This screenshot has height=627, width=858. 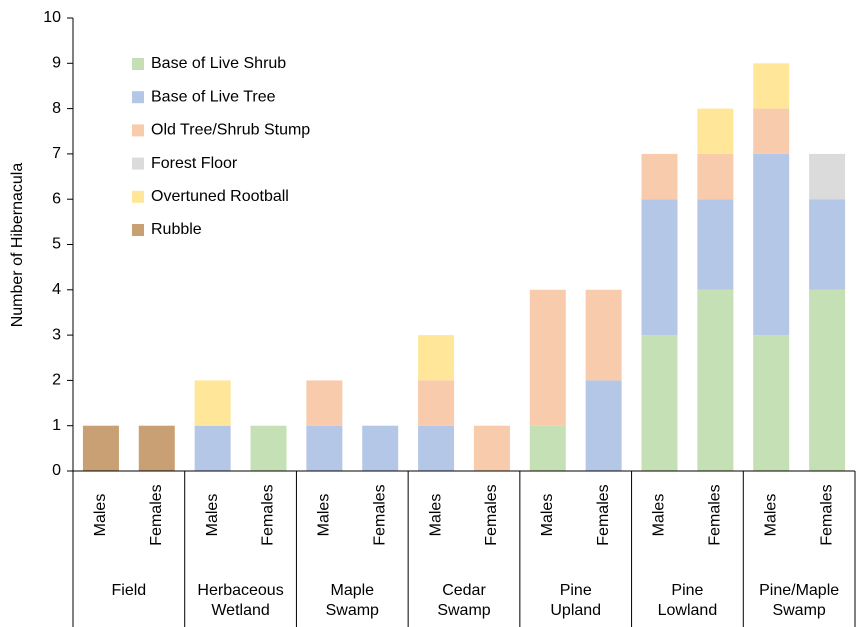 What do you see at coordinates (176, 229) in the screenshot?
I see `legend-label: Rubble` at bounding box center [176, 229].